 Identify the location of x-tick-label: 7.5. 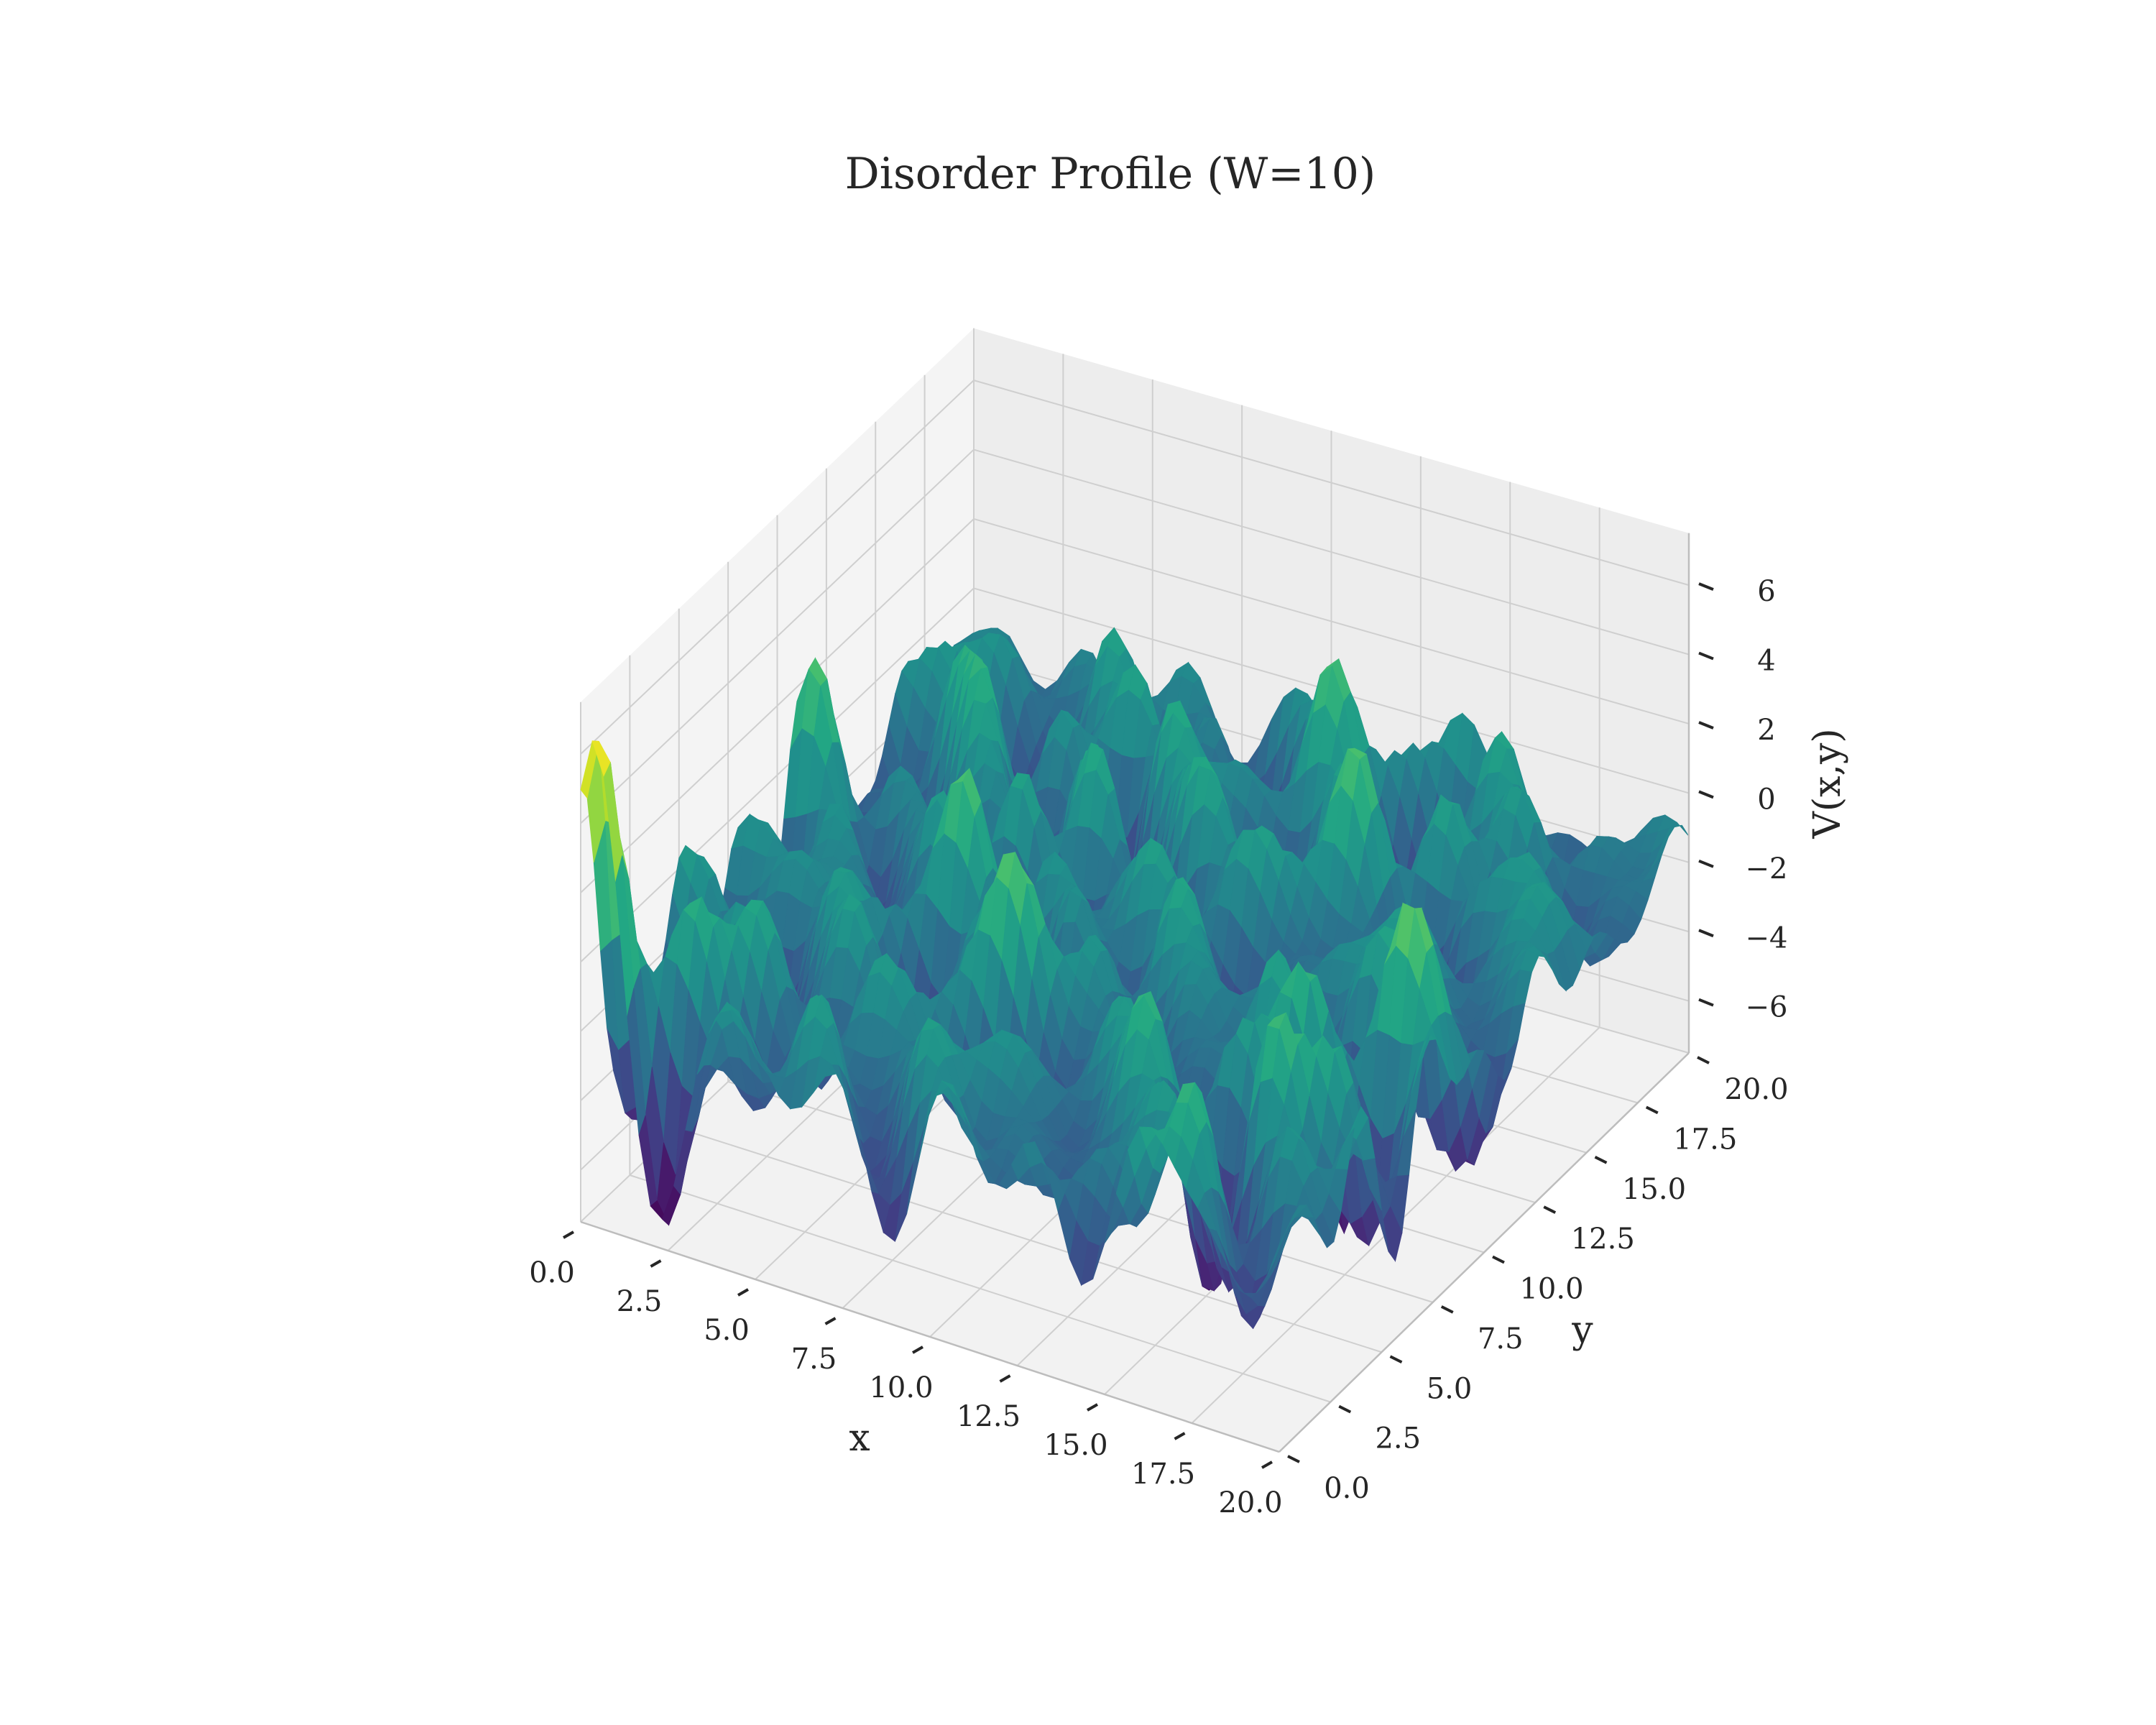
(814, 1359).